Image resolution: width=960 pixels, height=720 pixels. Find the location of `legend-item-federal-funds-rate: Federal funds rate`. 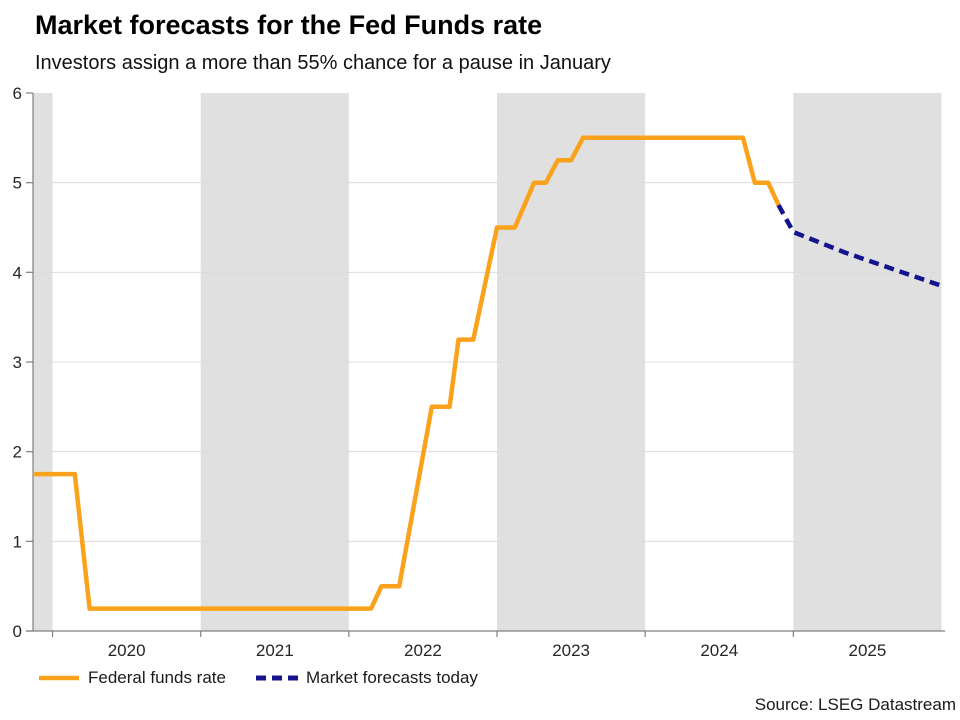

legend-item-federal-funds-rate: Federal funds rate is located at coordinates (132, 678).